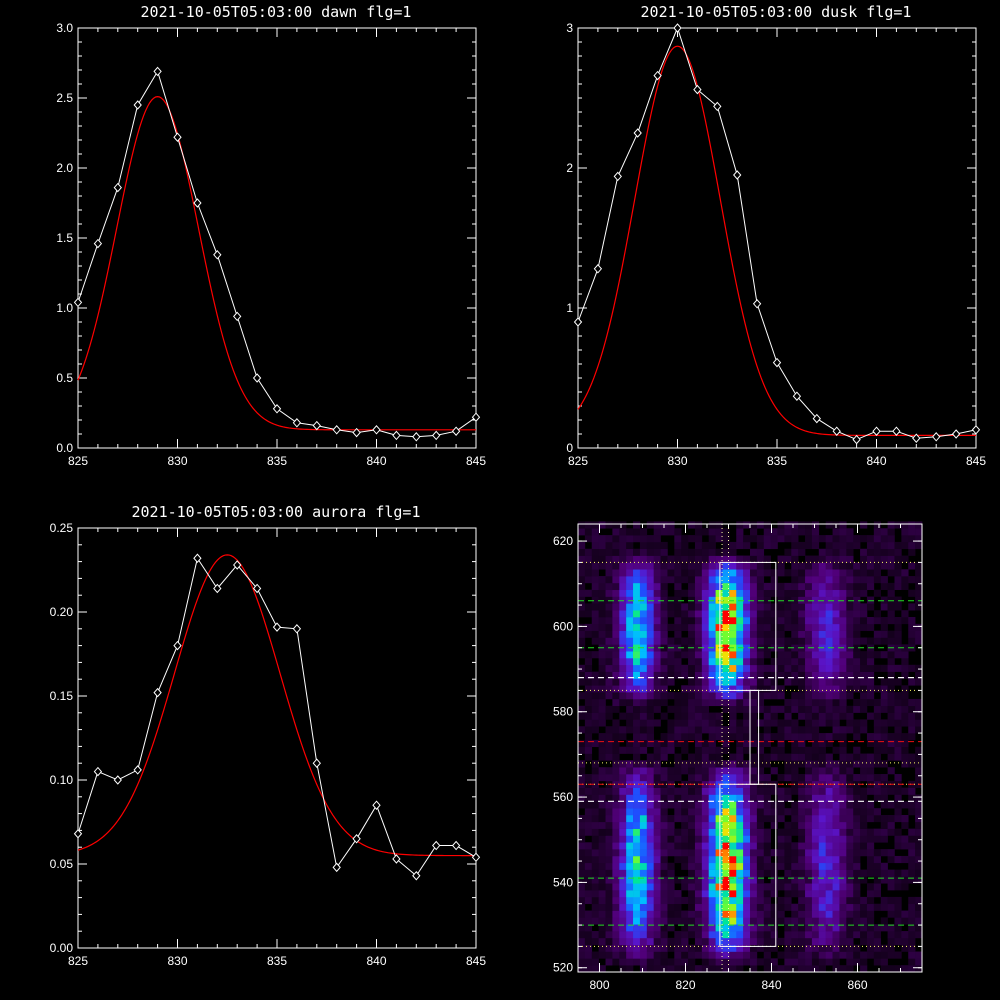  What do you see at coordinates (62, 612) in the screenshot?
I see `aurora-ytick-label: 0.20` at bounding box center [62, 612].